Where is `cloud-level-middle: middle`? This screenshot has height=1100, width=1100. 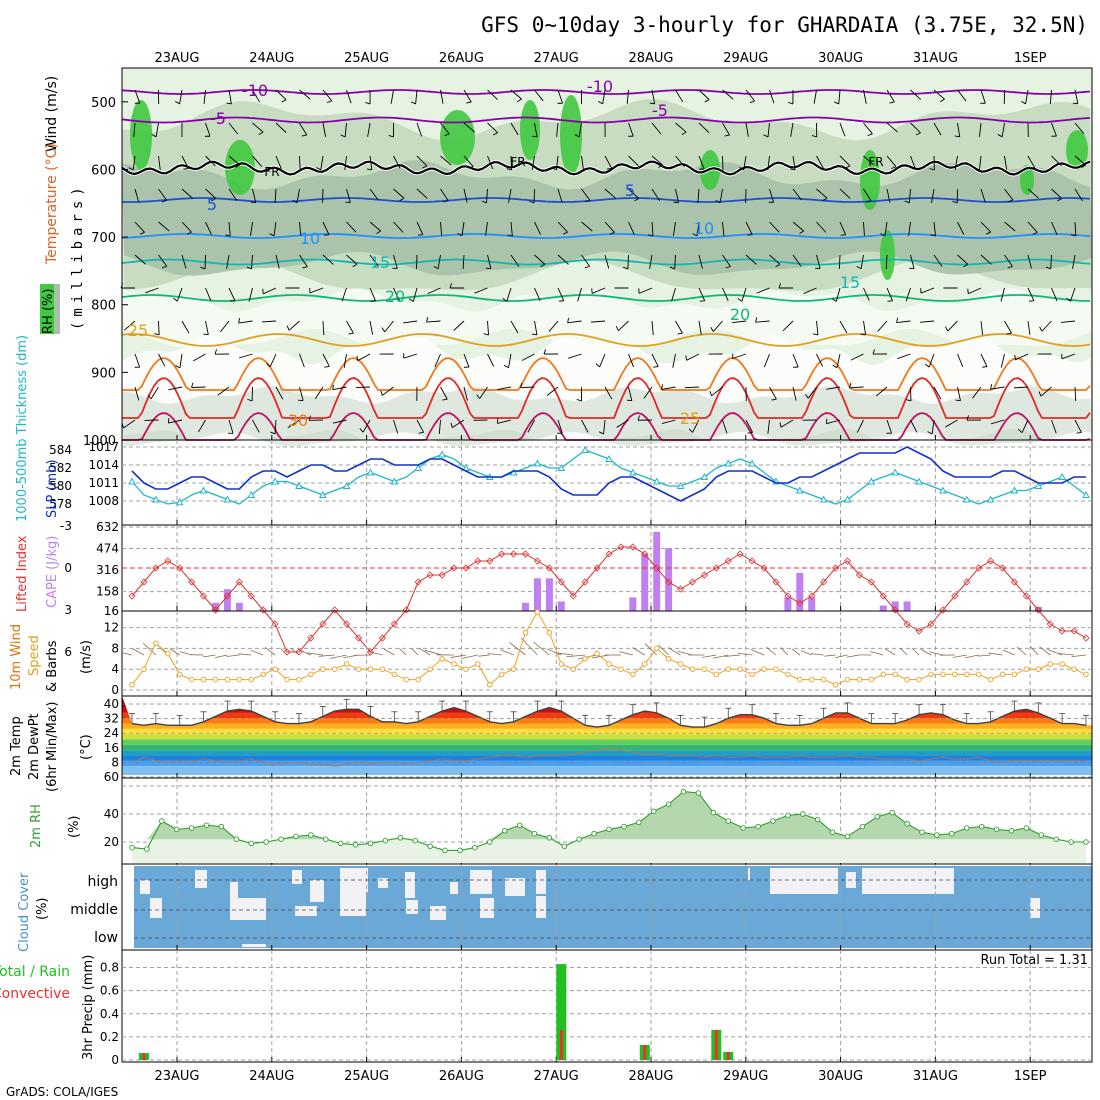 cloud-level-middle: middle is located at coordinates (94, 910).